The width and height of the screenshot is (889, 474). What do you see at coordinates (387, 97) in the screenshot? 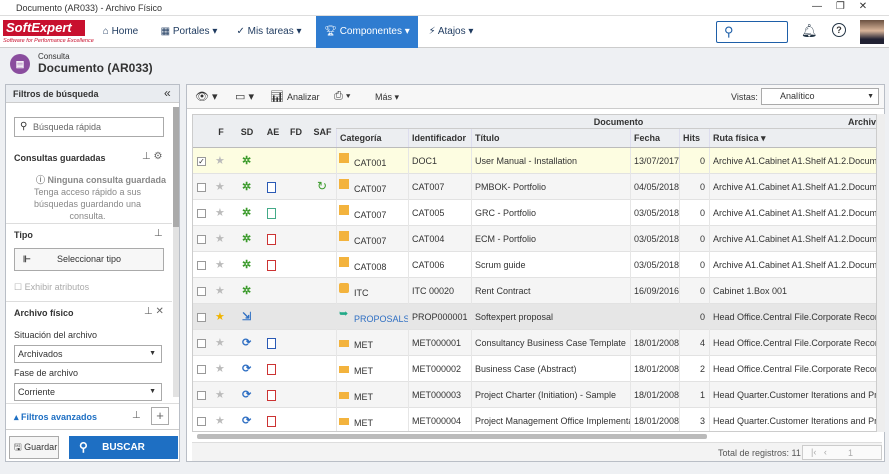
I see `more-tool: Más ▾` at bounding box center [387, 97].